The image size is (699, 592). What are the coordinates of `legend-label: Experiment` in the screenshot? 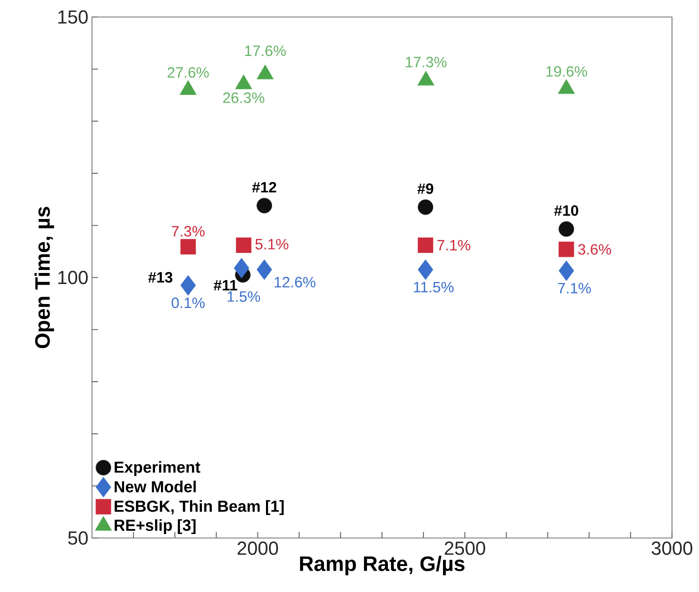 It's located at (157, 468).